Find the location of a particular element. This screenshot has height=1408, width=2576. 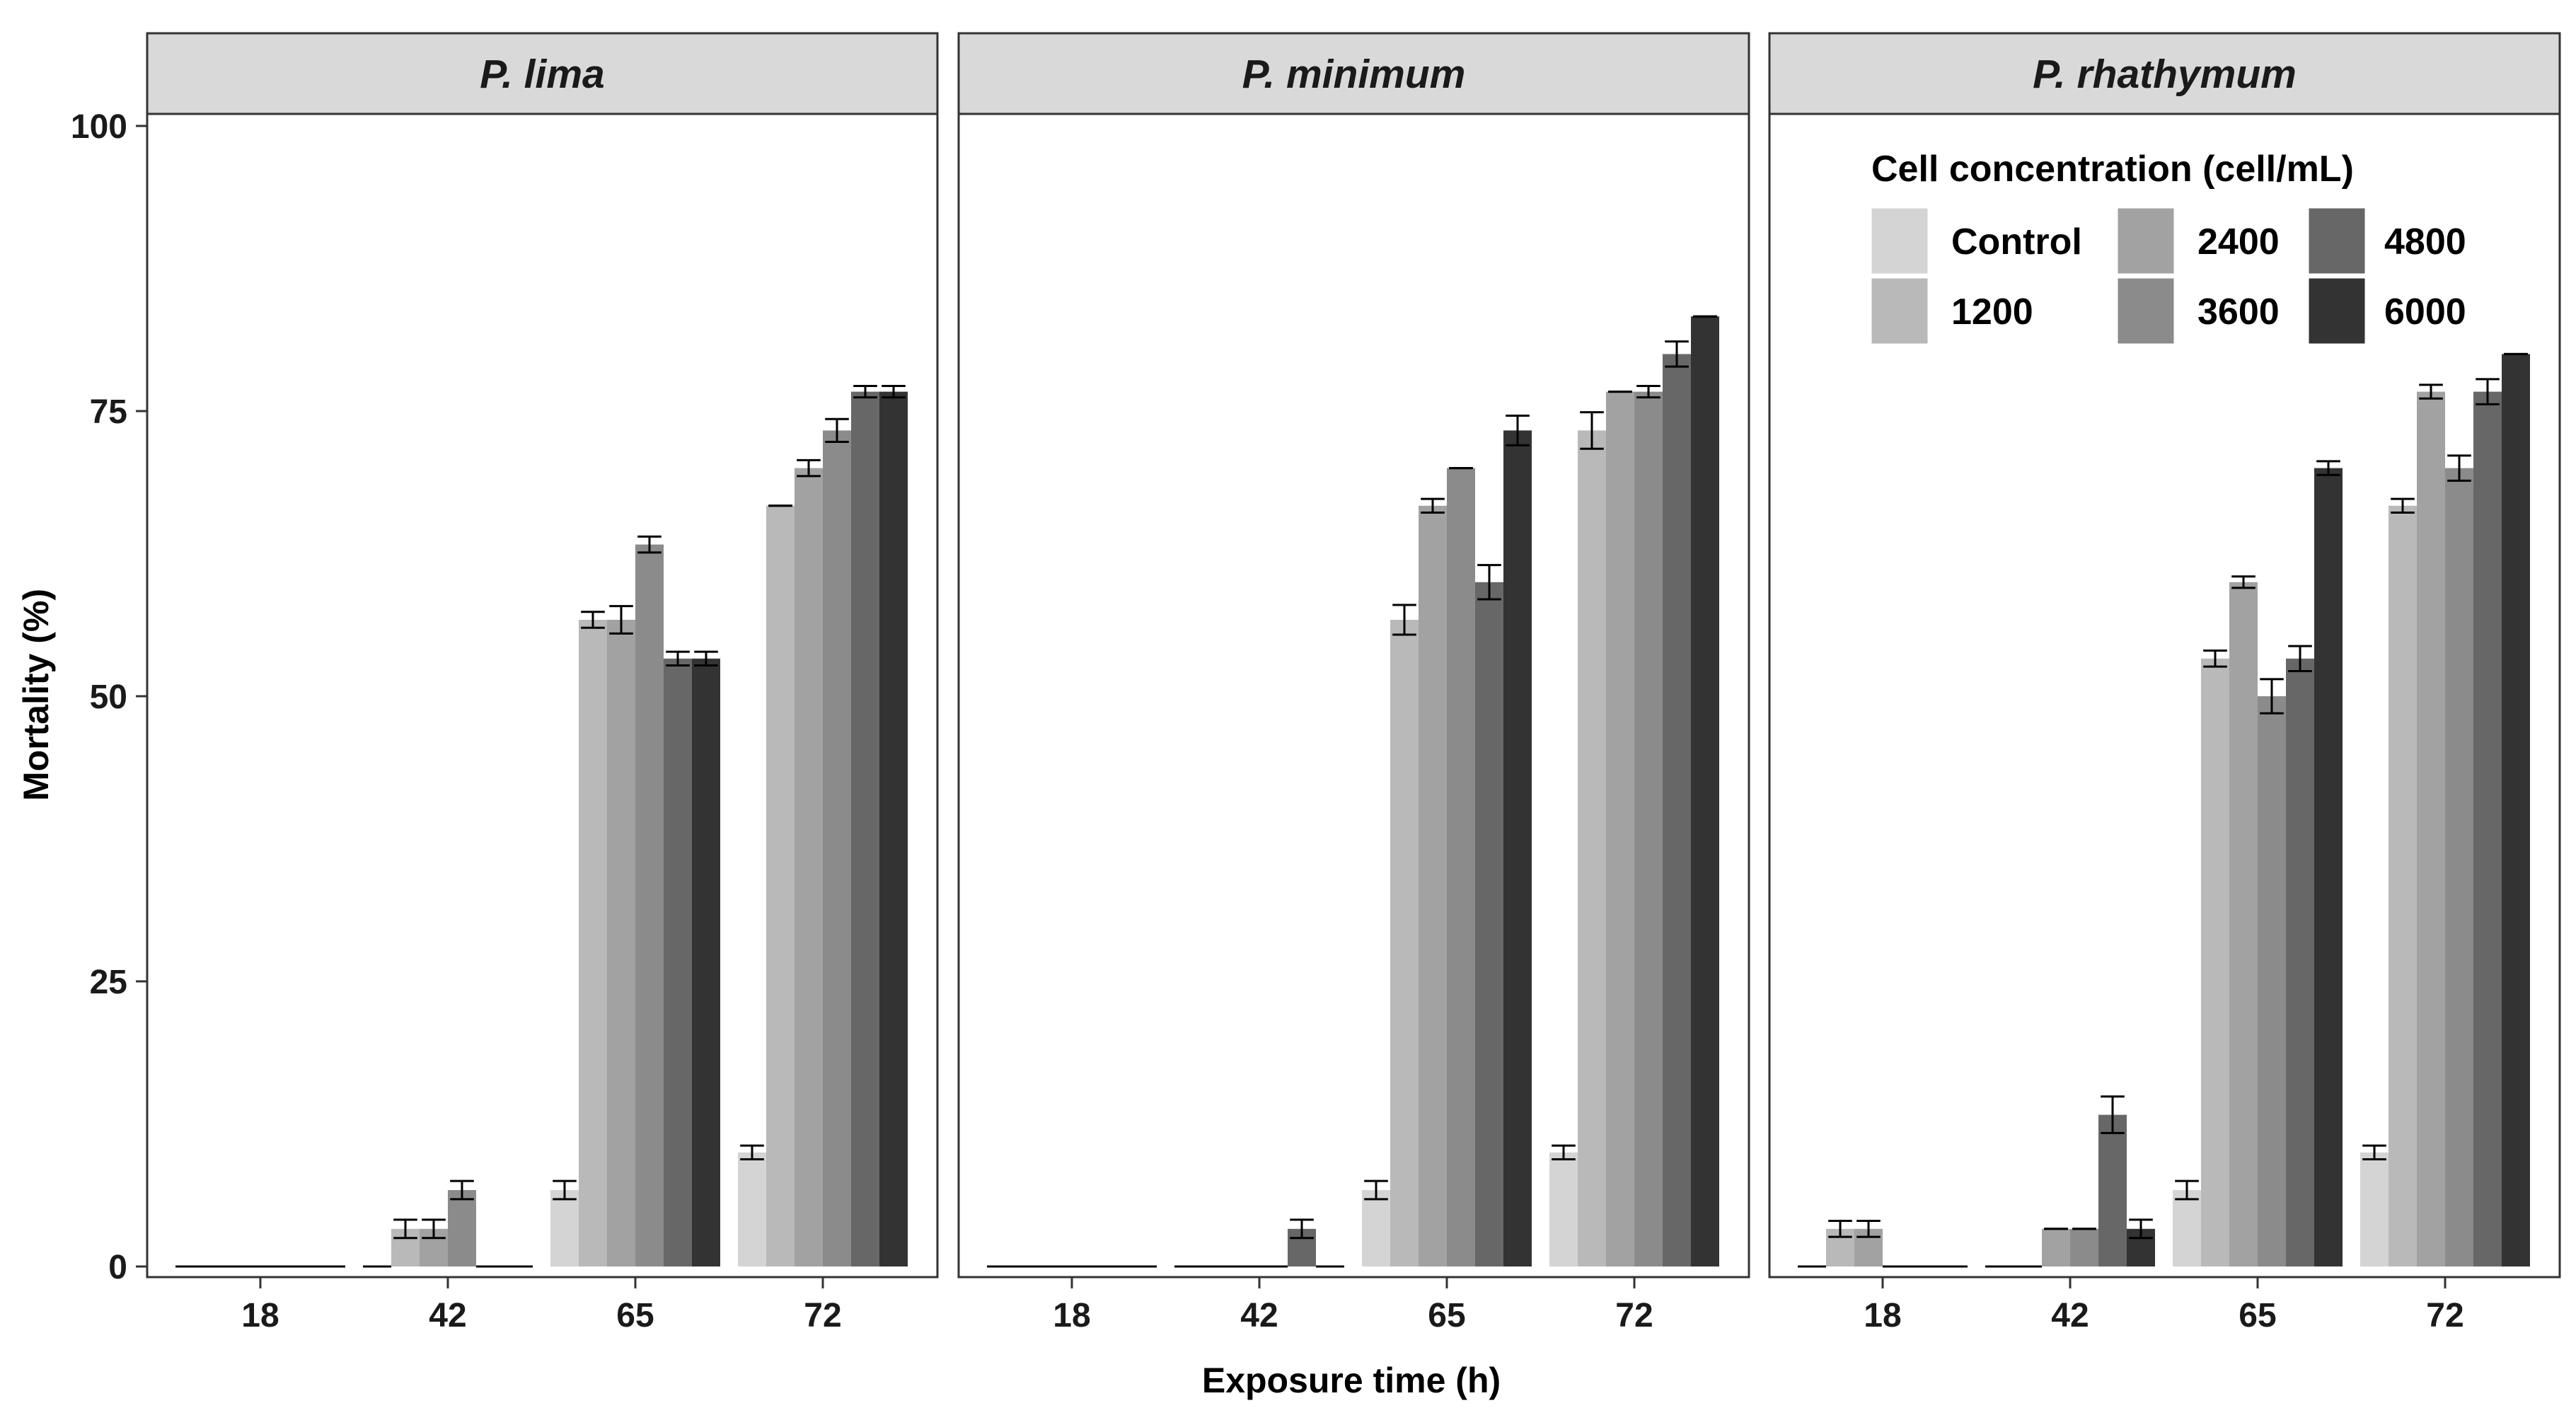

legend-entry: 2400 is located at coordinates (2197, 241).